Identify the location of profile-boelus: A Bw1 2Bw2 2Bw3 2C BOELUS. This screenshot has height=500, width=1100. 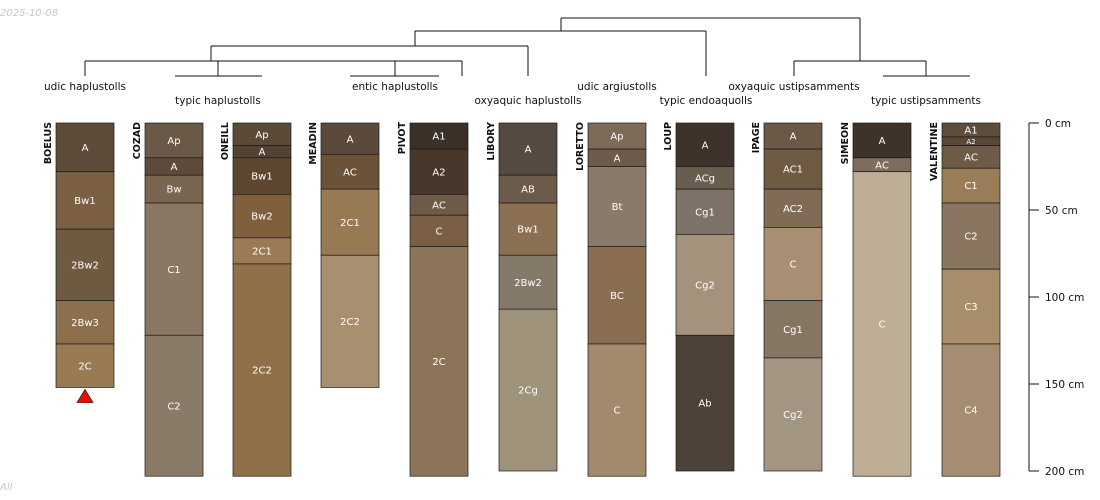
(79, 262).